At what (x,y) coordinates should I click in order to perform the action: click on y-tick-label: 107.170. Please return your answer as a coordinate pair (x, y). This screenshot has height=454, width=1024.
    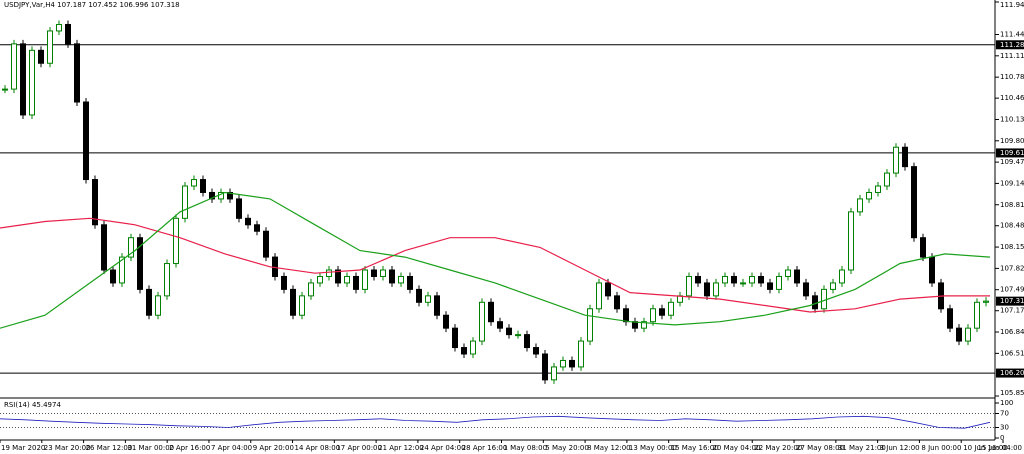
    Looking at the image, I should click on (1012, 311).